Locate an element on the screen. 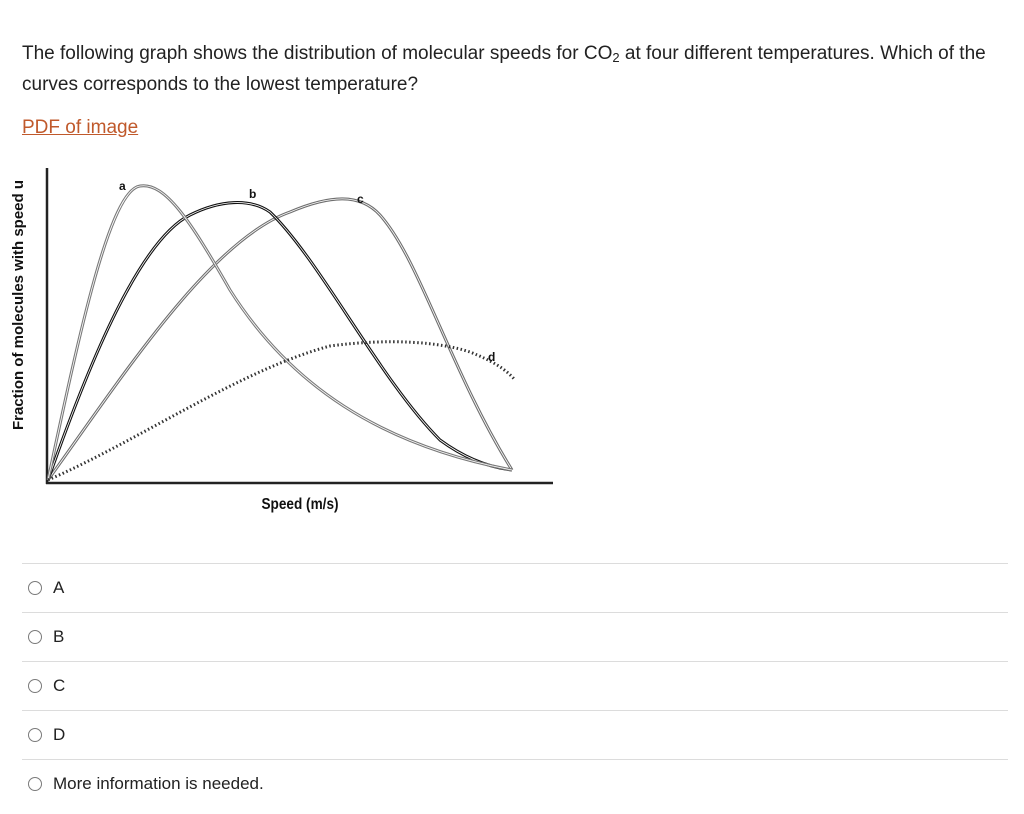 This screenshot has width=1024, height=814. option-label: More information is needed. is located at coordinates (158, 783).